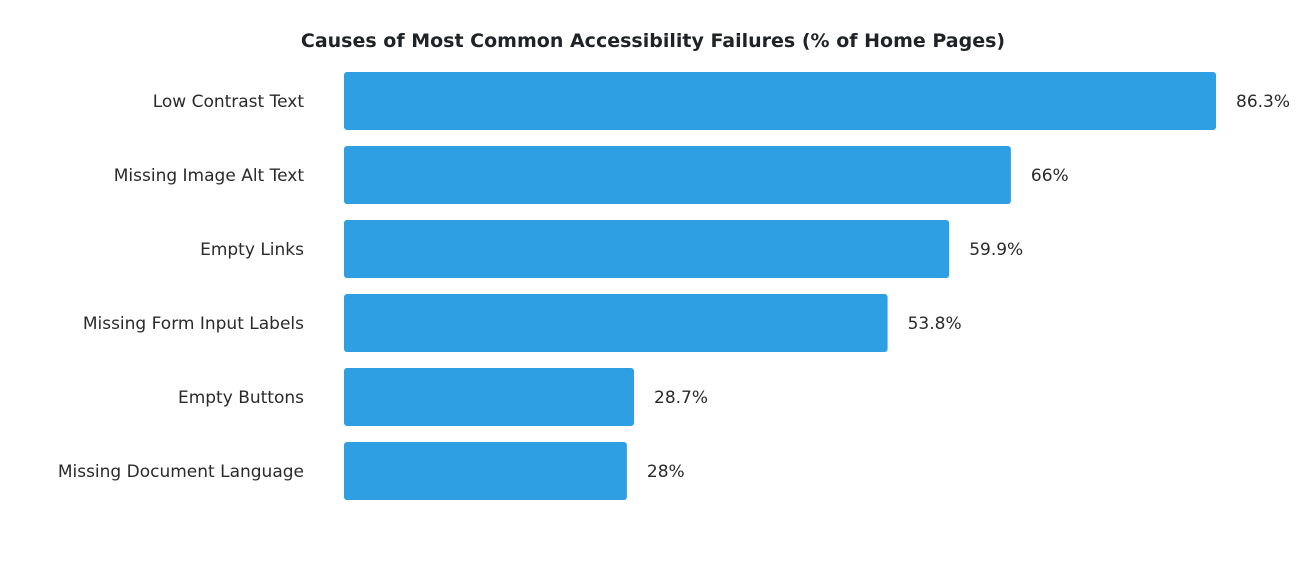  Describe the element at coordinates (229, 102) in the screenshot. I see `category-label-0: Low Contrast Text` at that location.